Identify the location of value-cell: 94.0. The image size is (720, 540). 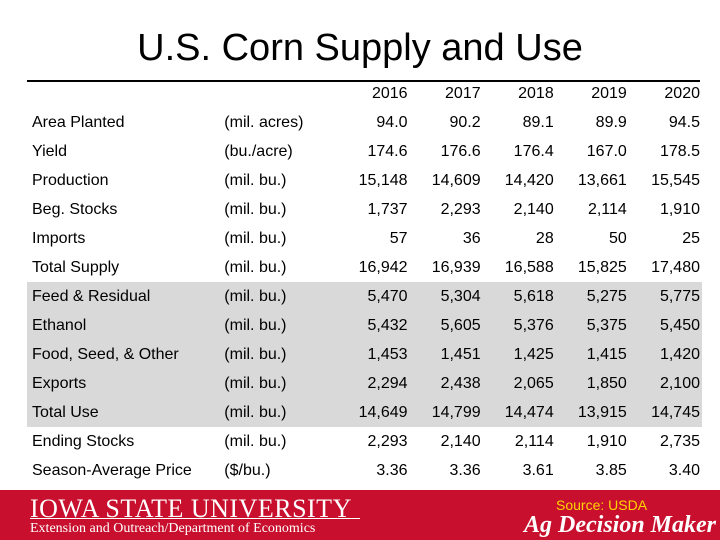
(392, 122).